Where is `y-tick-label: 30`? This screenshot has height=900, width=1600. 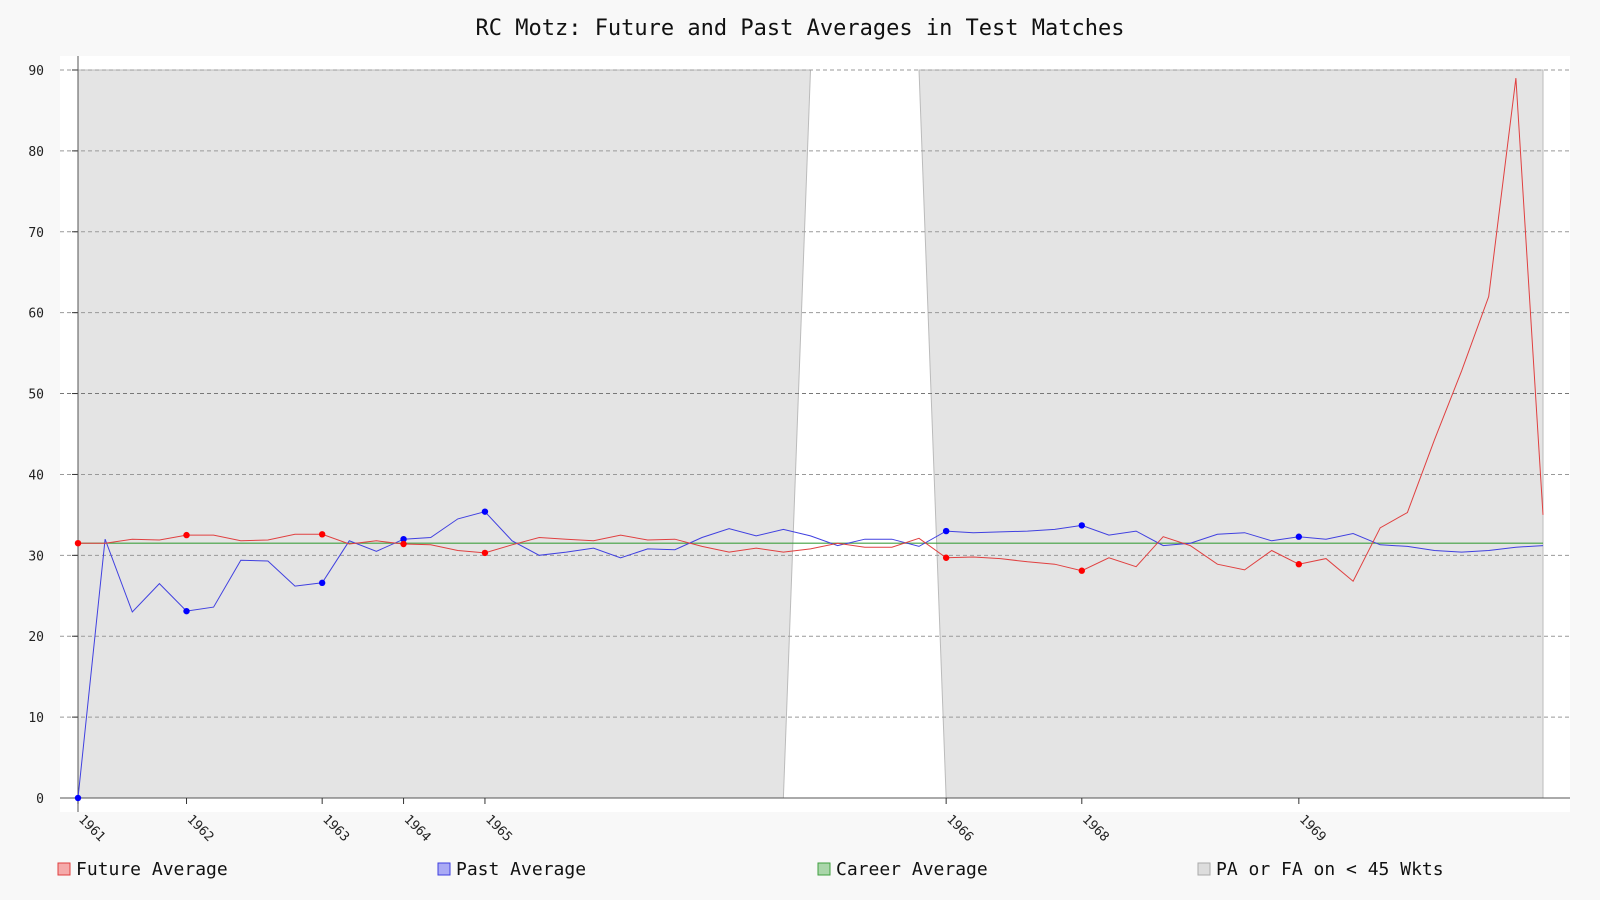 y-tick-label: 30 is located at coordinates (36, 556).